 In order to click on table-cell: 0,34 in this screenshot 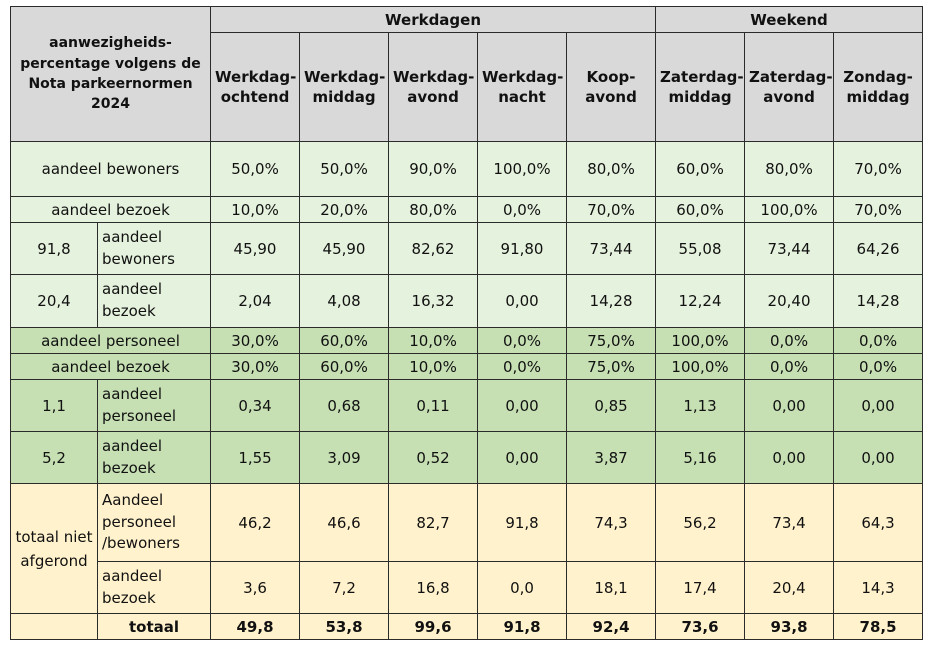, I will do `click(255, 405)`.